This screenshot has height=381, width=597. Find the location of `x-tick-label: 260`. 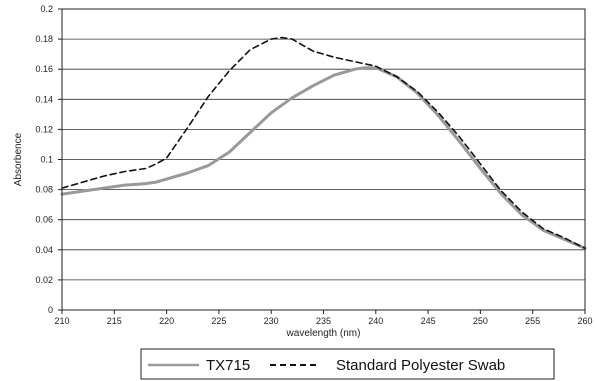

x-tick-label: 260 is located at coordinates (584, 321).